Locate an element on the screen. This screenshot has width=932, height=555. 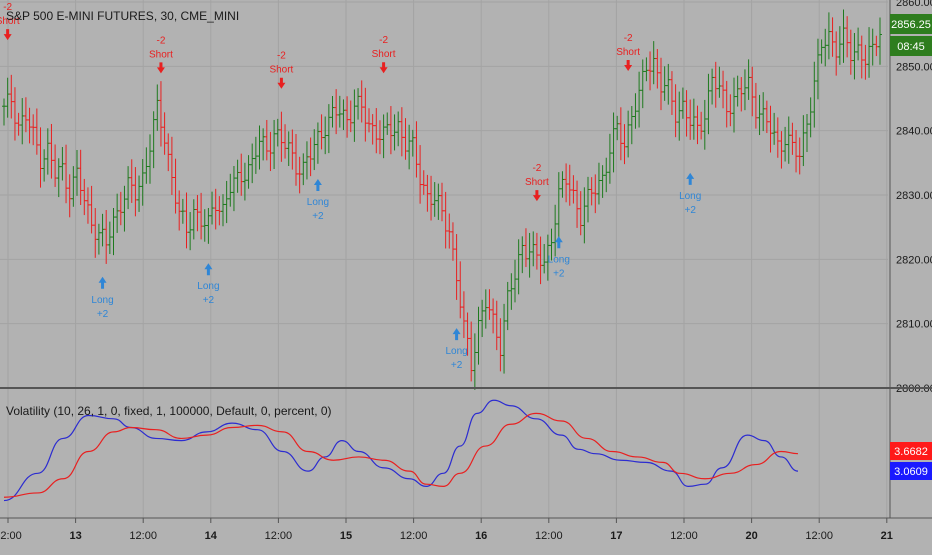
blue-value-text: 3.0609 is located at coordinates (911, 472).